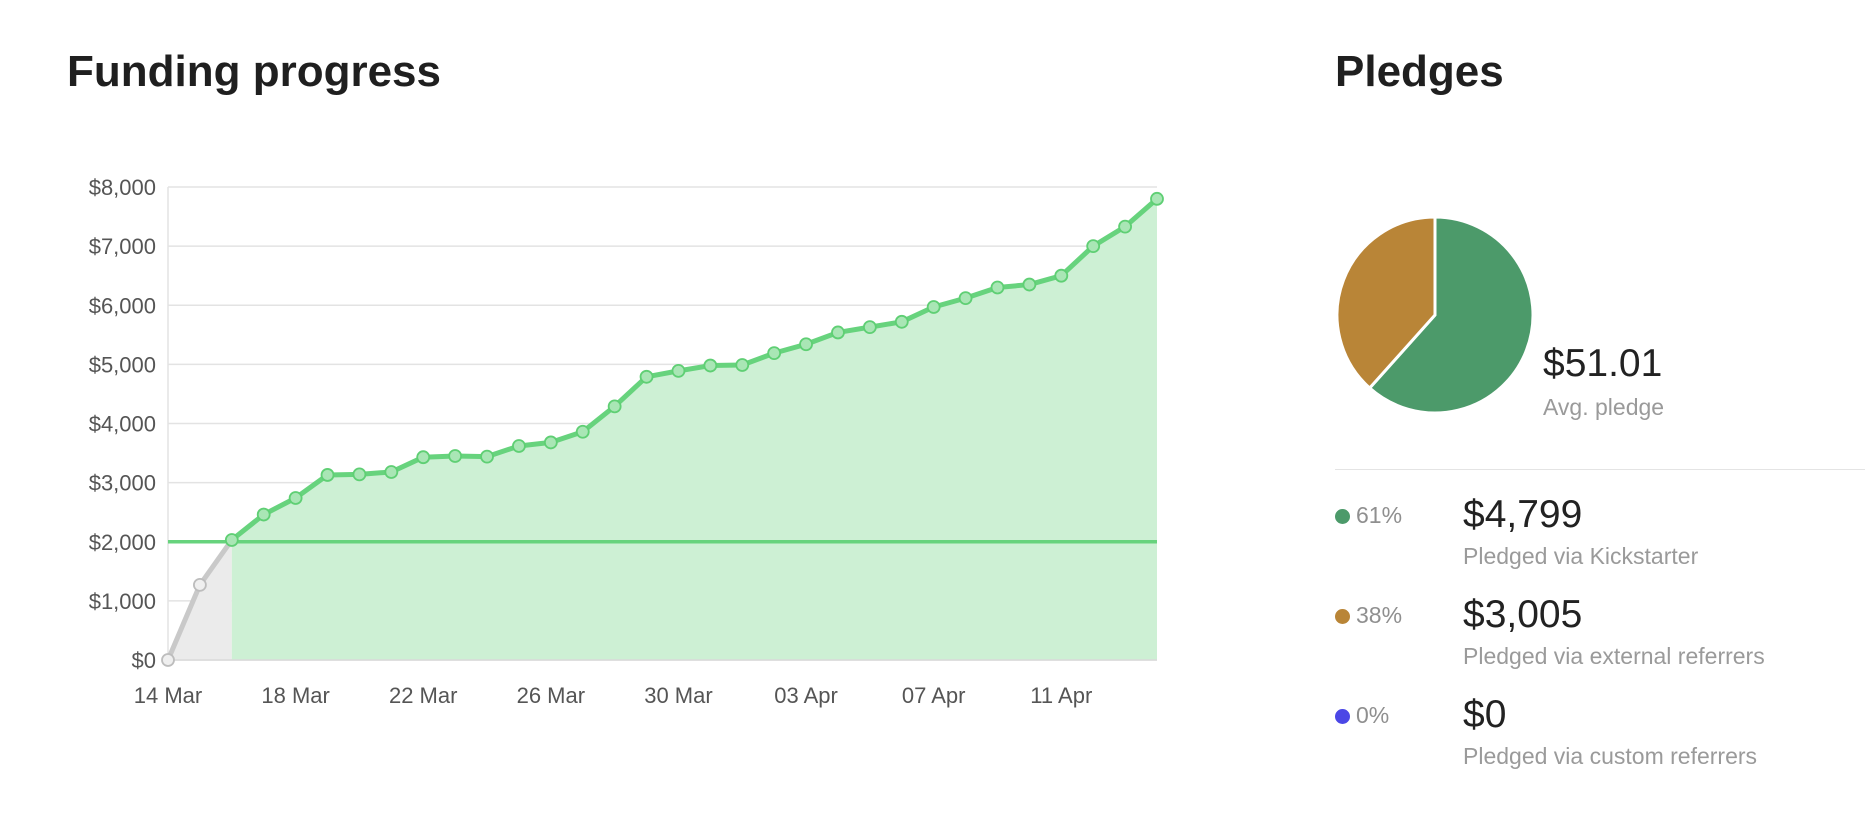 The height and width of the screenshot is (832, 1865). I want to click on y-tick-label: $7,000, so click(122, 246).